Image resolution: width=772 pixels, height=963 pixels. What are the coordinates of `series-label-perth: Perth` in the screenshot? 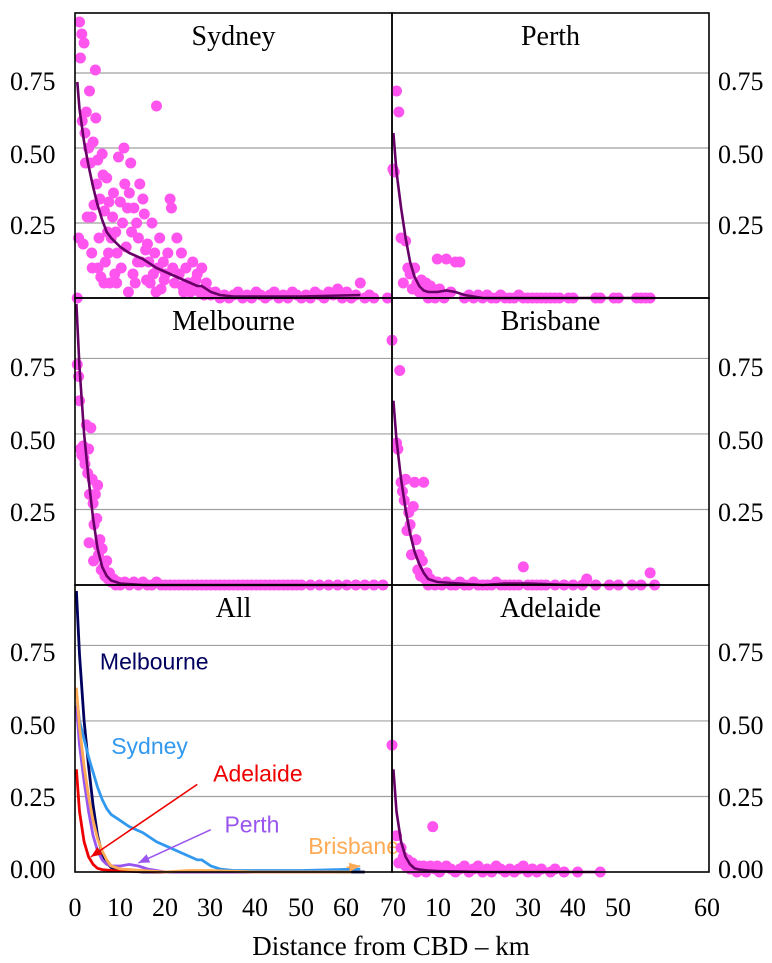 It's located at (251, 825).